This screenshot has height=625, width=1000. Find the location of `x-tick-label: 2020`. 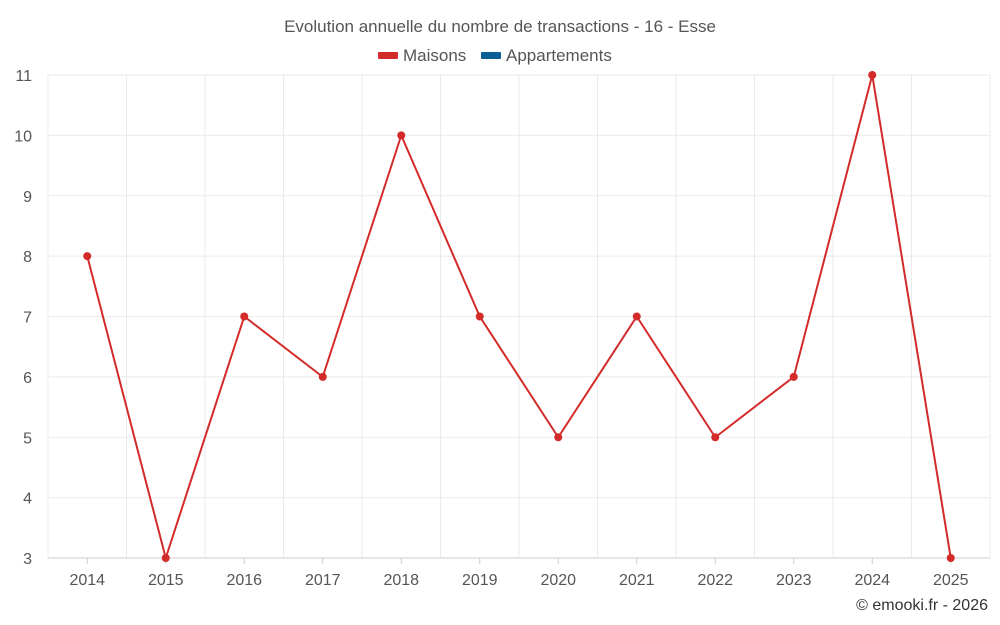

x-tick-label: 2020 is located at coordinates (558, 580).